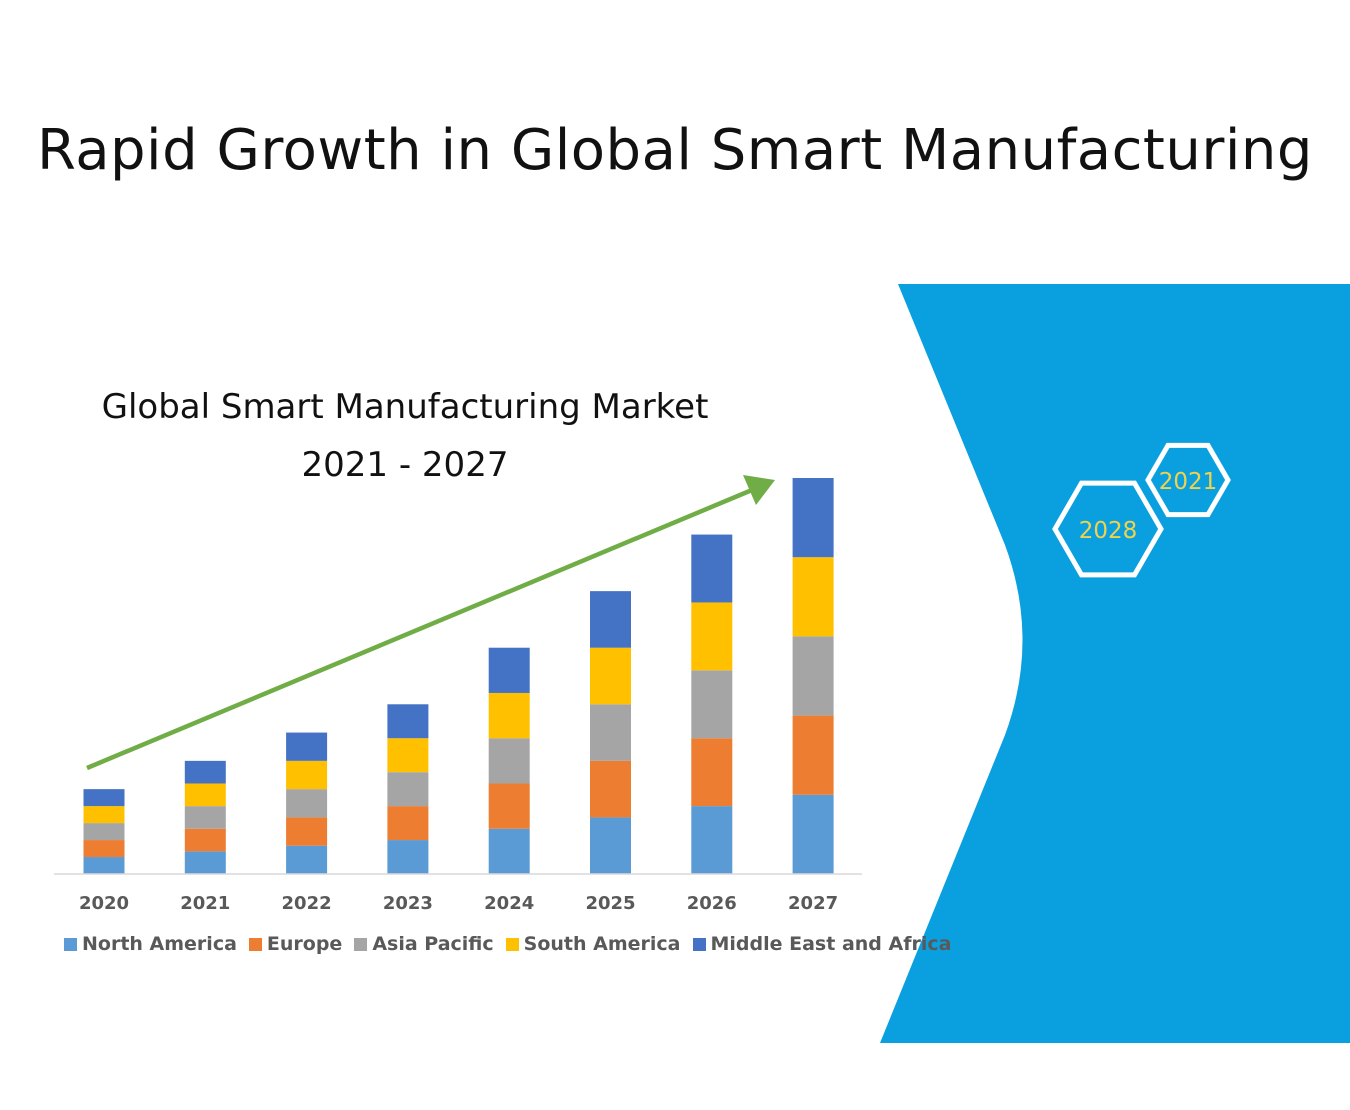 This screenshot has height=1110, width=1350. What do you see at coordinates (813, 597) in the screenshot?
I see `bar-segment-south-america-2027` at bounding box center [813, 597].